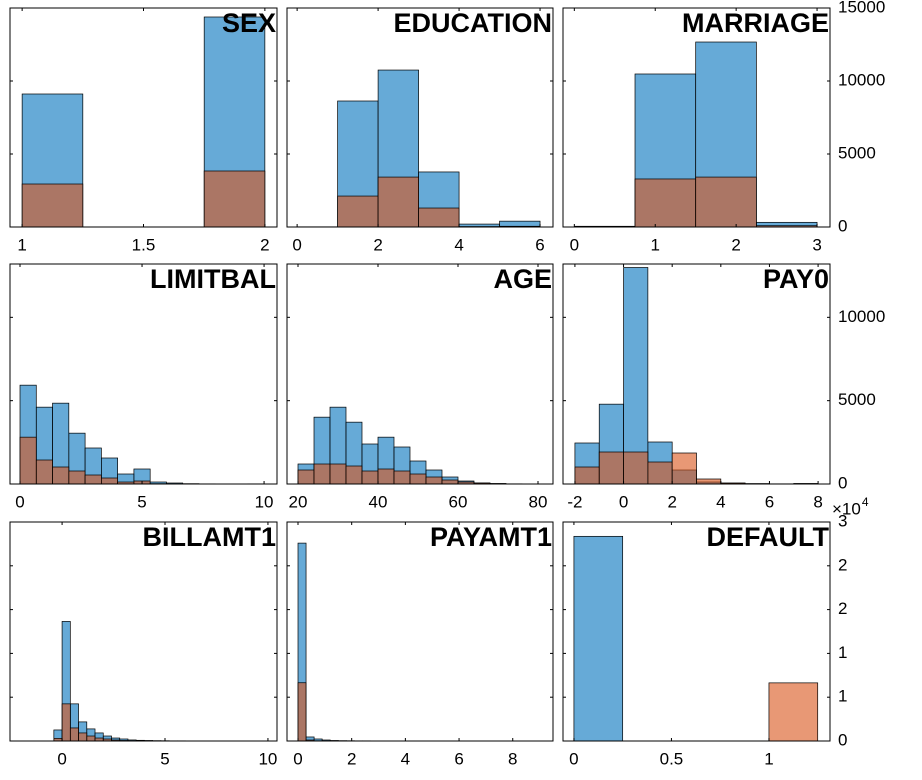  What do you see at coordinates (755, 23) in the screenshot?
I see `panel-title: MARRIAGE` at bounding box center [755, 23].